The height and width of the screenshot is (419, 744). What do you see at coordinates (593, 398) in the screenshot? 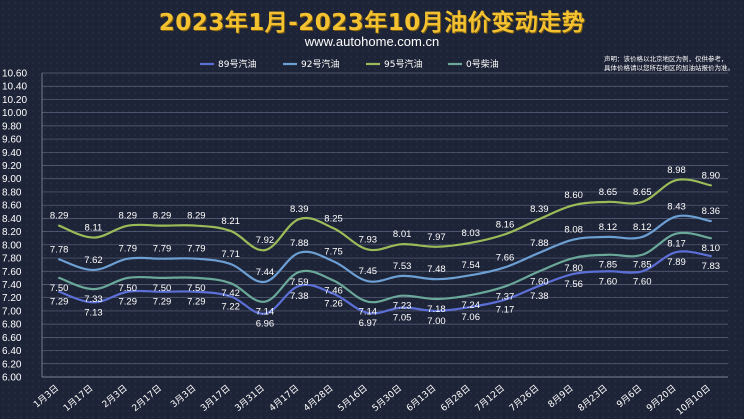
I see `x-tick-label: 8月23日` at bounding box center [593, 398].